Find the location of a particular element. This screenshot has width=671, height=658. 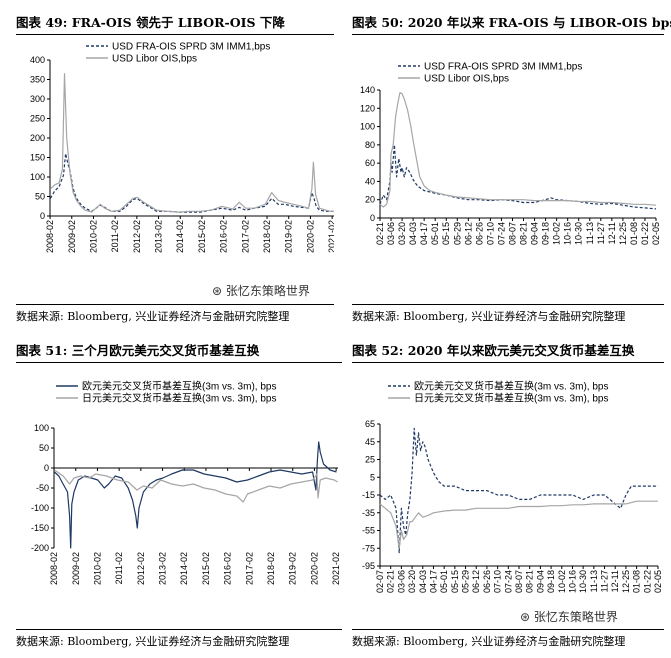

x-tick-label: 2015-02 is located at coordinates (206, 568).